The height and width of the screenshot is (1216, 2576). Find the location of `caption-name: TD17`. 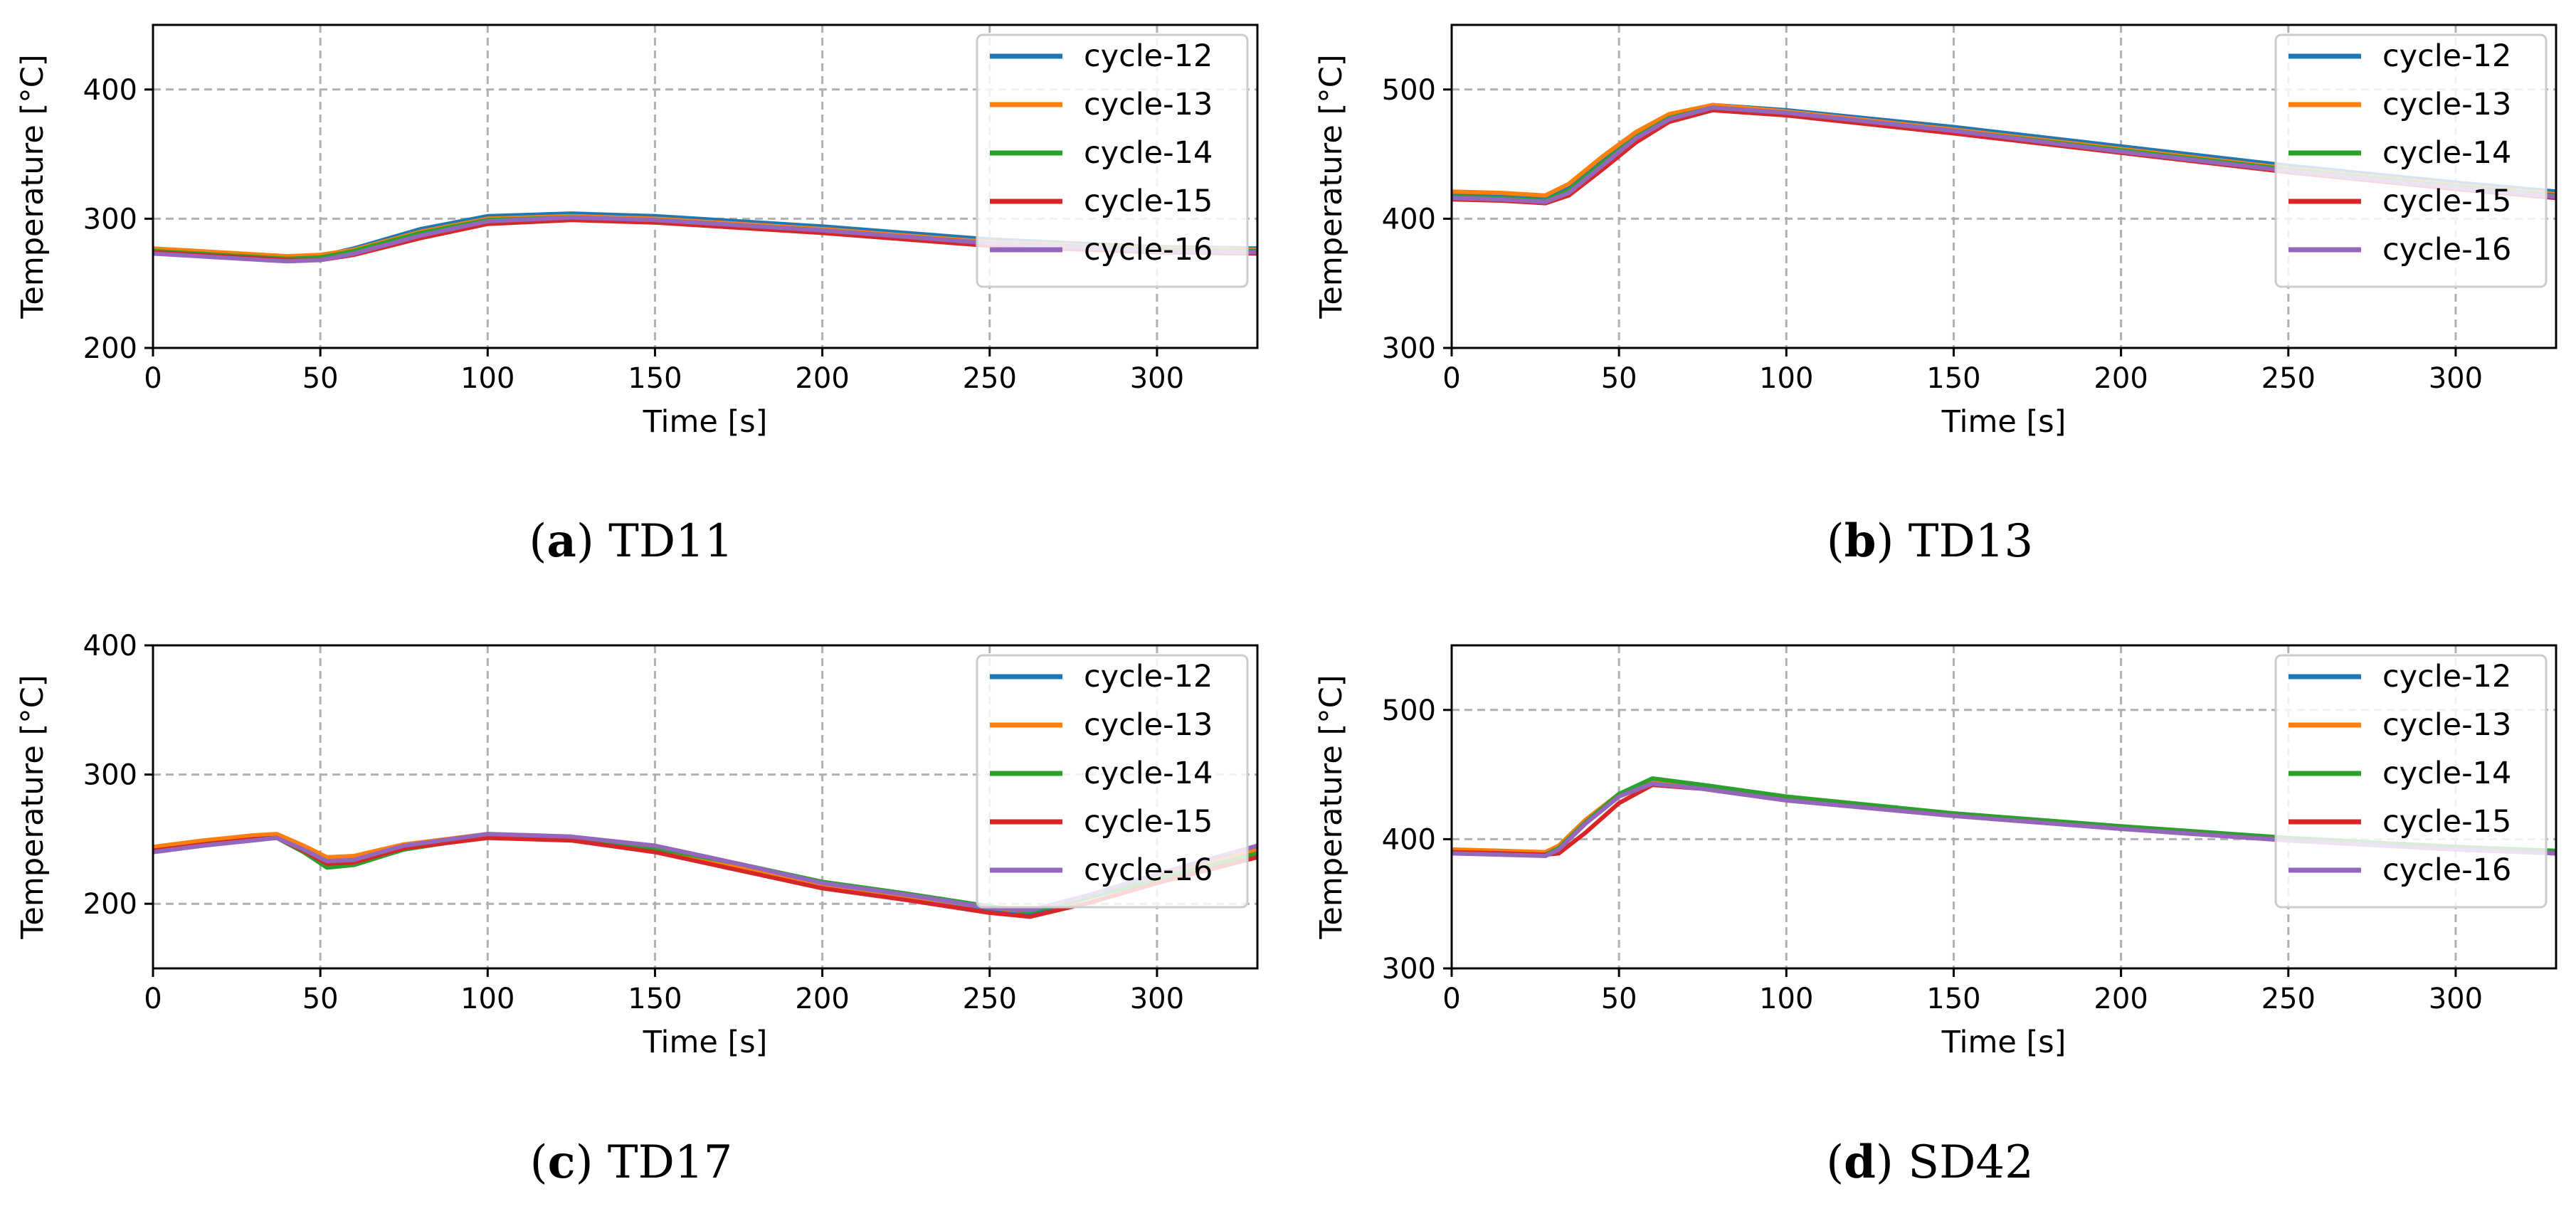

caption-name: TD17 is located at coordinates (670, 1162).